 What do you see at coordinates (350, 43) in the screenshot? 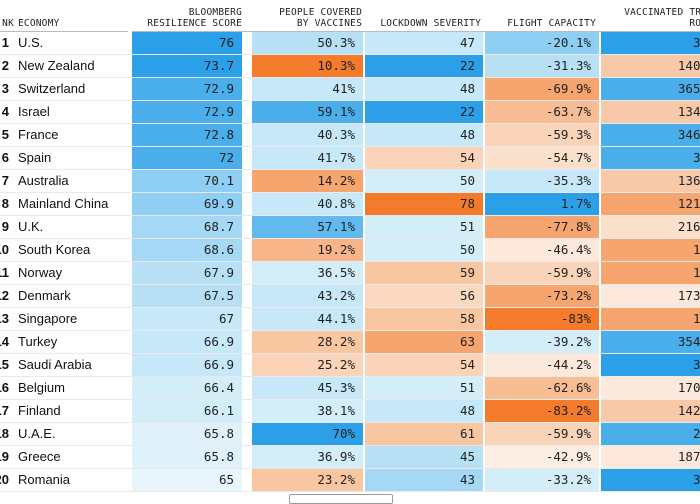
I see `table-row: 1 U.S. 76 50.3%47-20.1%33` at bounding box center [350, 43].